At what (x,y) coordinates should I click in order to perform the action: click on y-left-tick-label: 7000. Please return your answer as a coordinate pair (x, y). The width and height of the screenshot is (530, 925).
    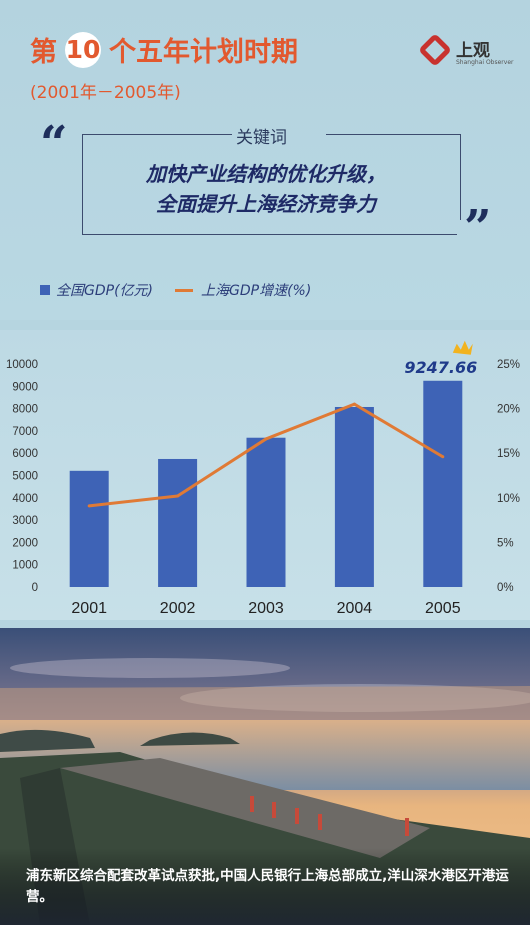
    Looking at the image, I should click on (25, 432).